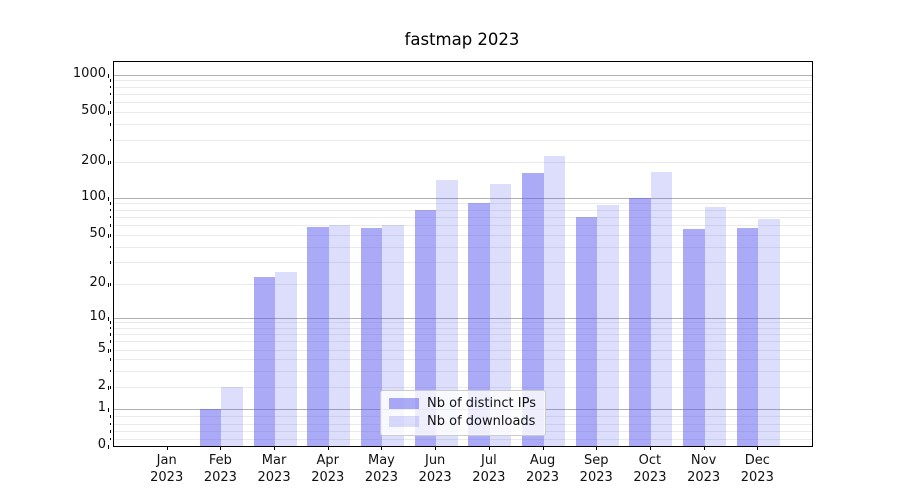 The image size is (900, 500). I want to click on y-tick-label: 2, so click(101, 385).